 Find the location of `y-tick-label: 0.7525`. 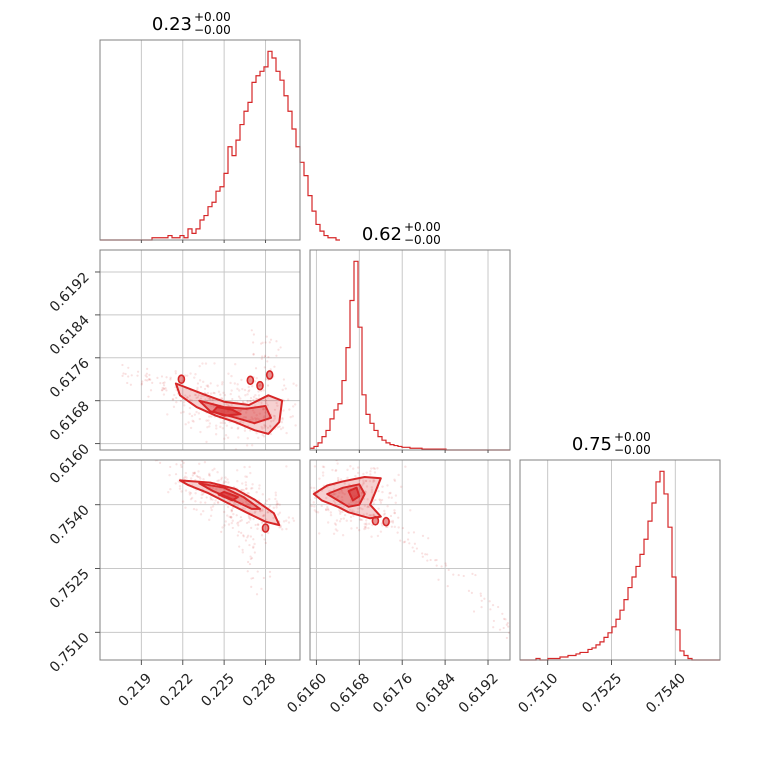

y-tick-label: 0.7525 is located at coordinates (70, 589).